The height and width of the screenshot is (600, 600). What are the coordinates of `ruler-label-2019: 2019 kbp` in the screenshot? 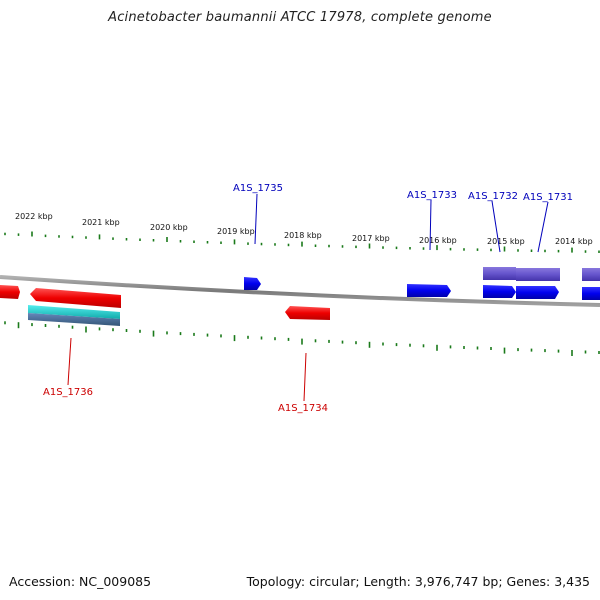 It's located at (236, 231).